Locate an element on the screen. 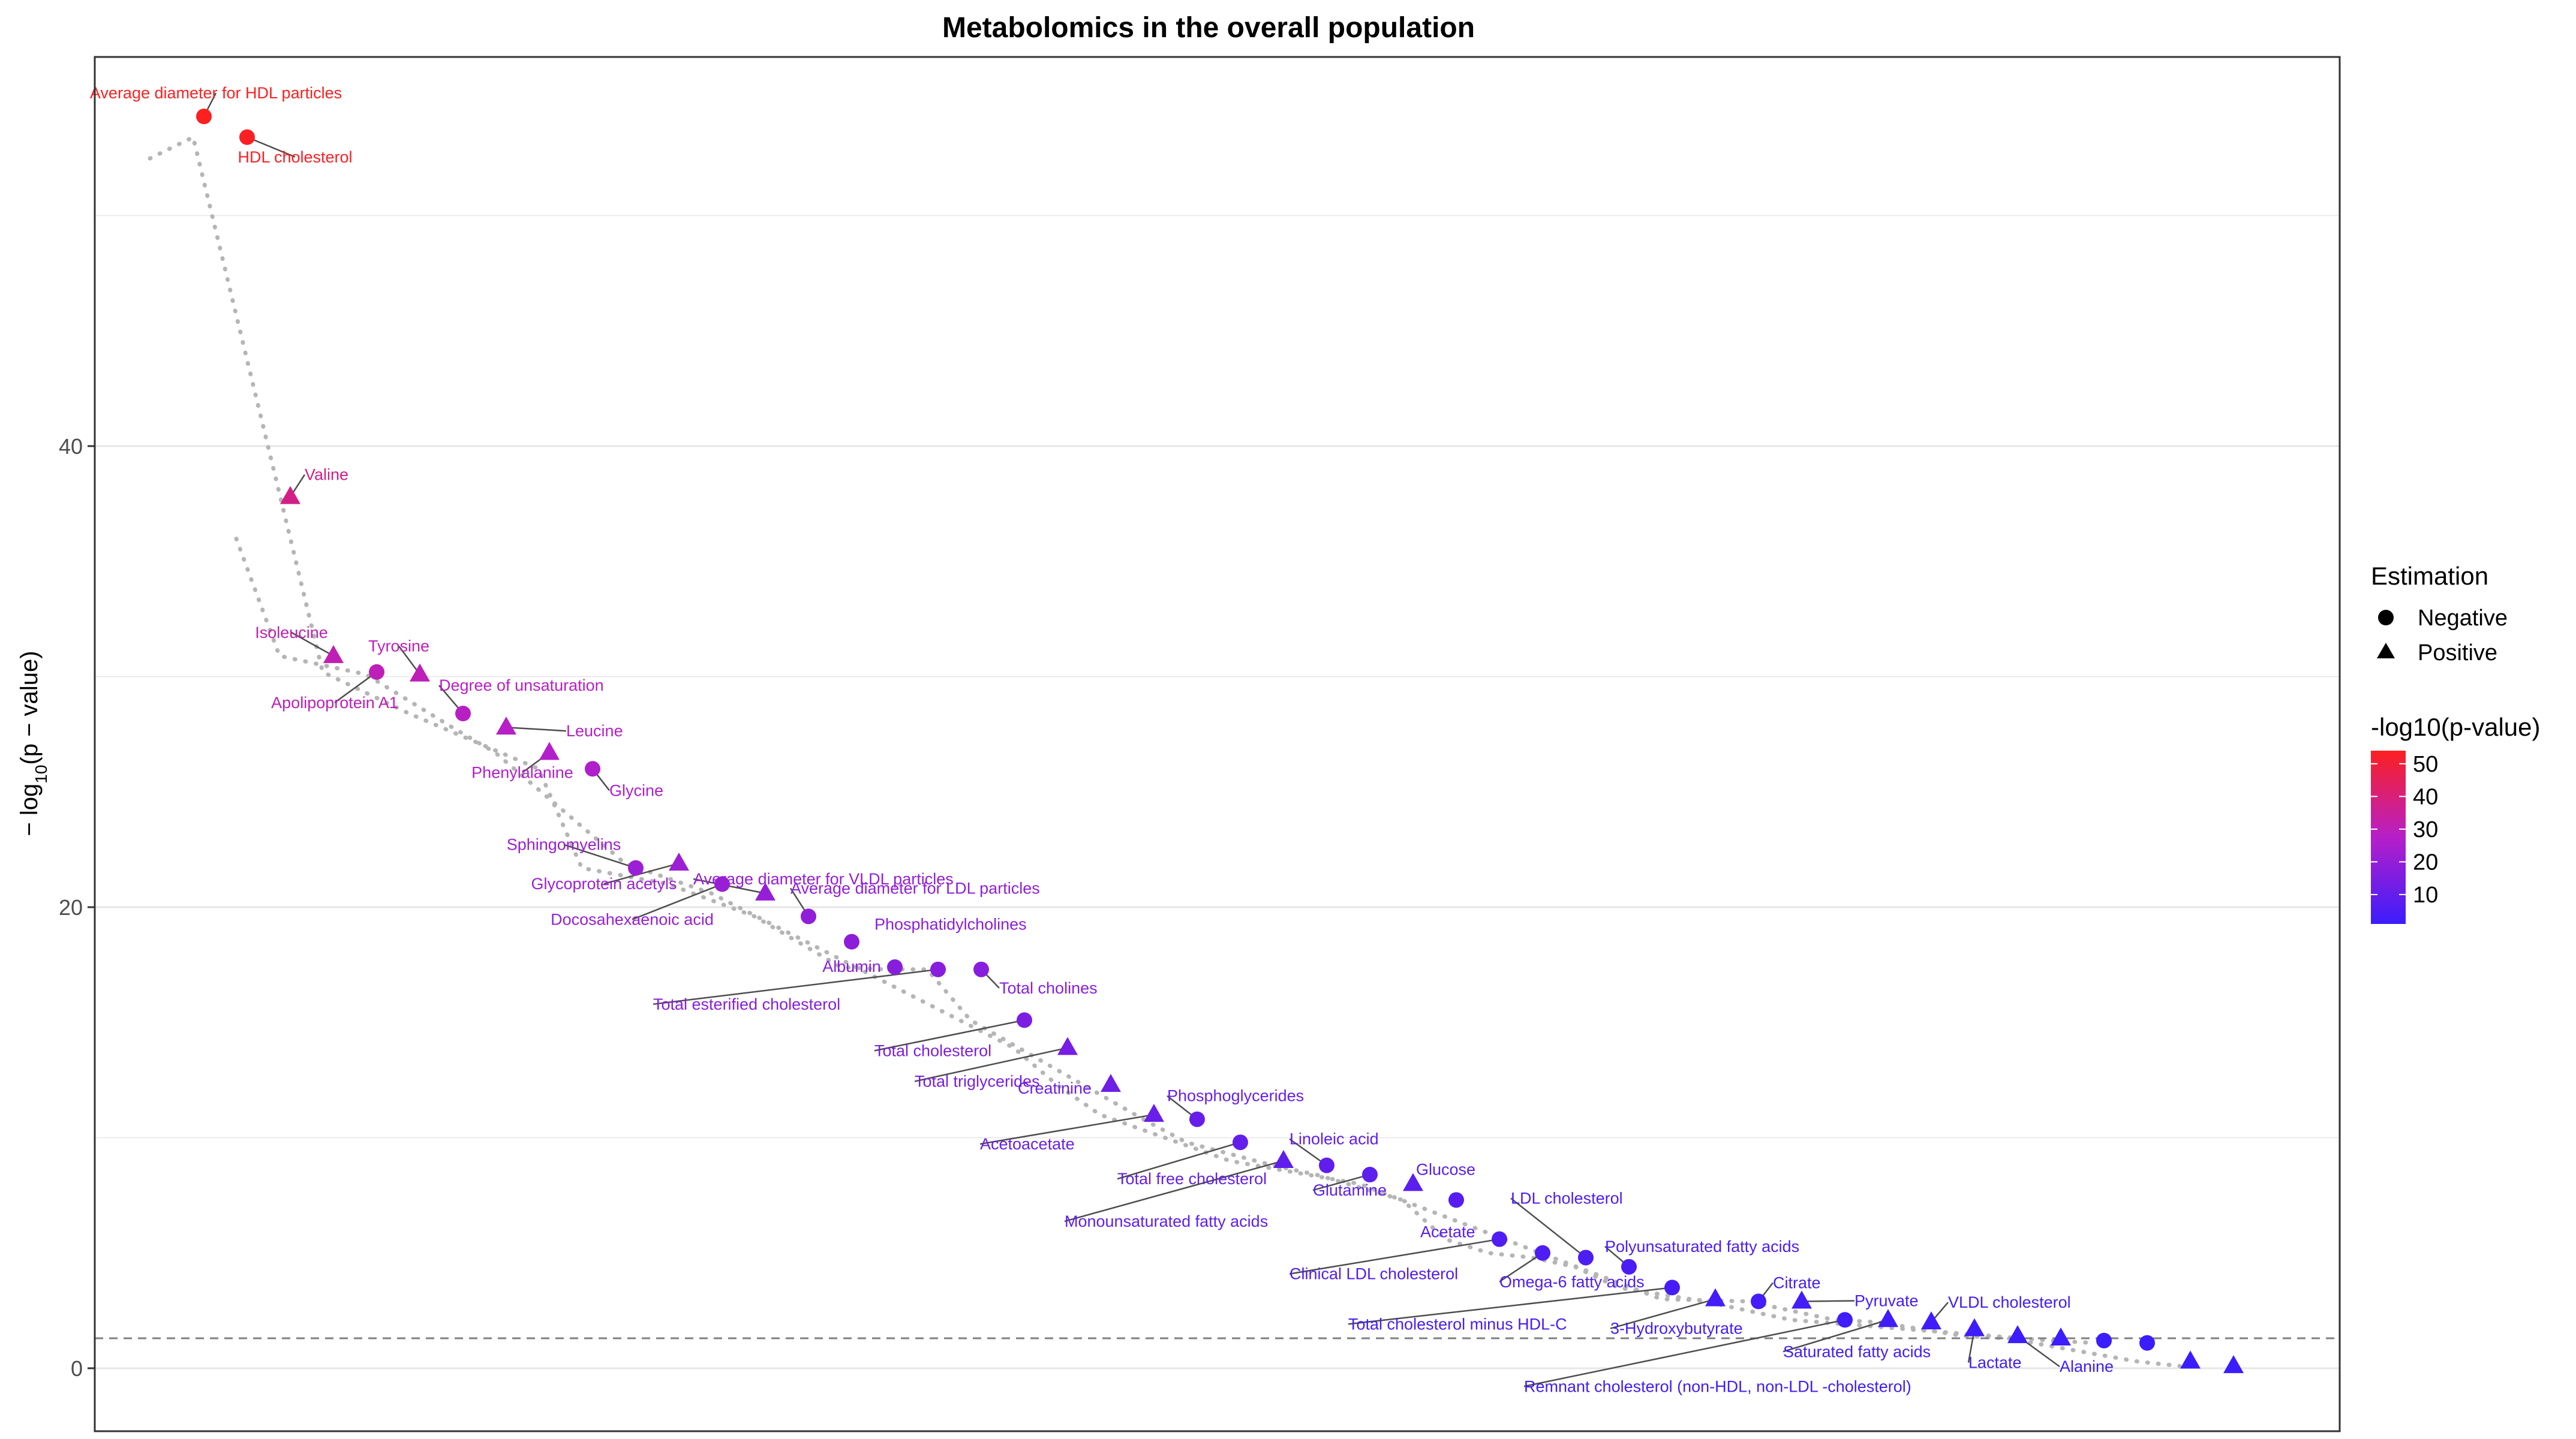 The width and height of the screenshot is (2576, 1439). y-axis-label: − log10(p − value) is located at coordinates (33, 744).